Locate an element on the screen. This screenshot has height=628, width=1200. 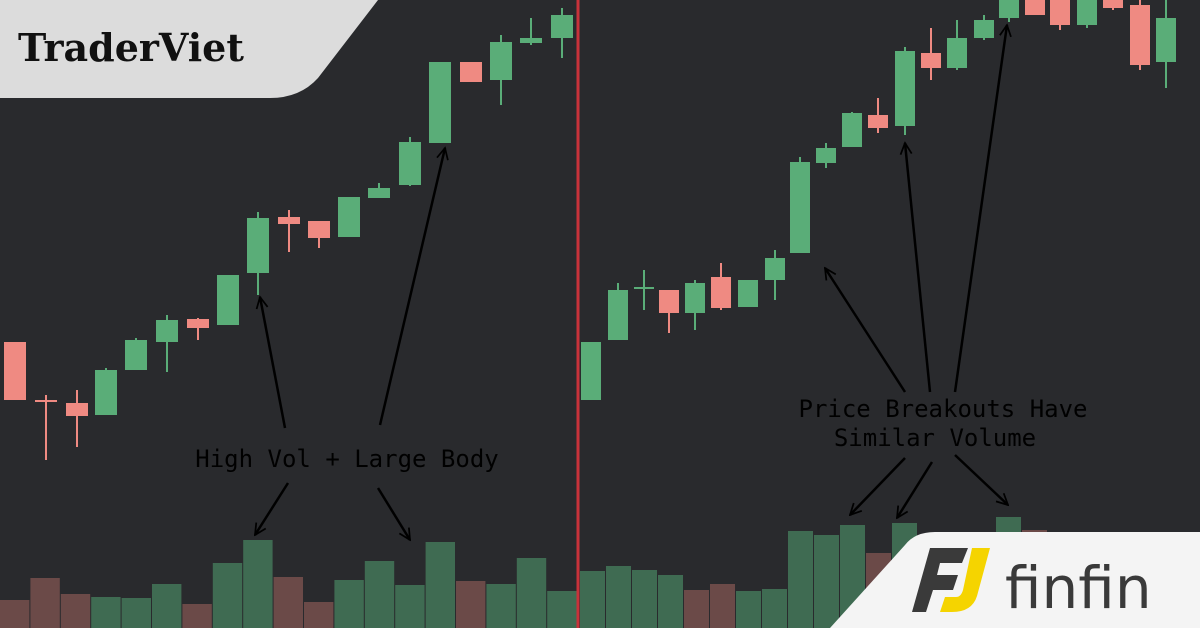
annotation: High Vol + Large Body is located at coordinates (346, 459).